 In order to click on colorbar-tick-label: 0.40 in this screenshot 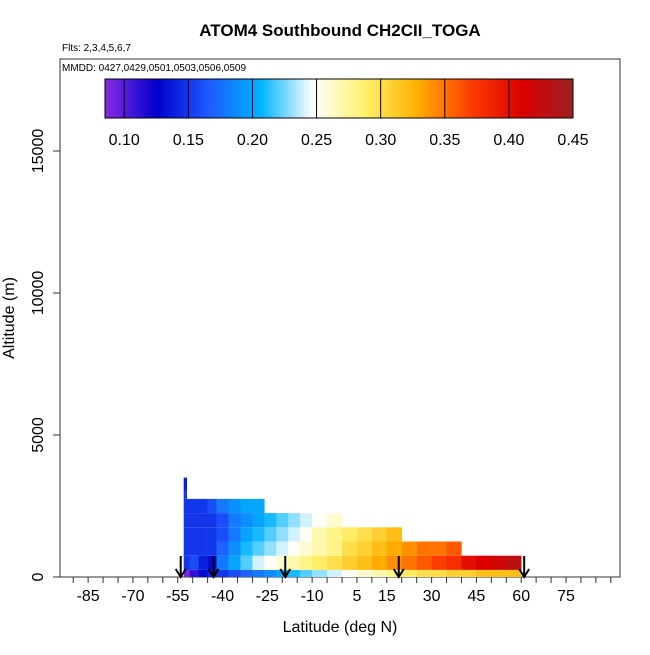, I will do `click(508, 140)`.